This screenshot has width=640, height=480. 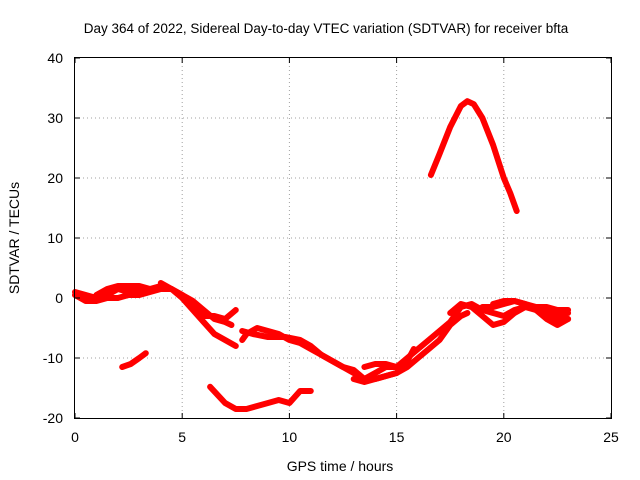 What do you see at coordinates (75, 437) in the screenshot?
I see `x-tick-label: 0` at bounding box center [75, 437].